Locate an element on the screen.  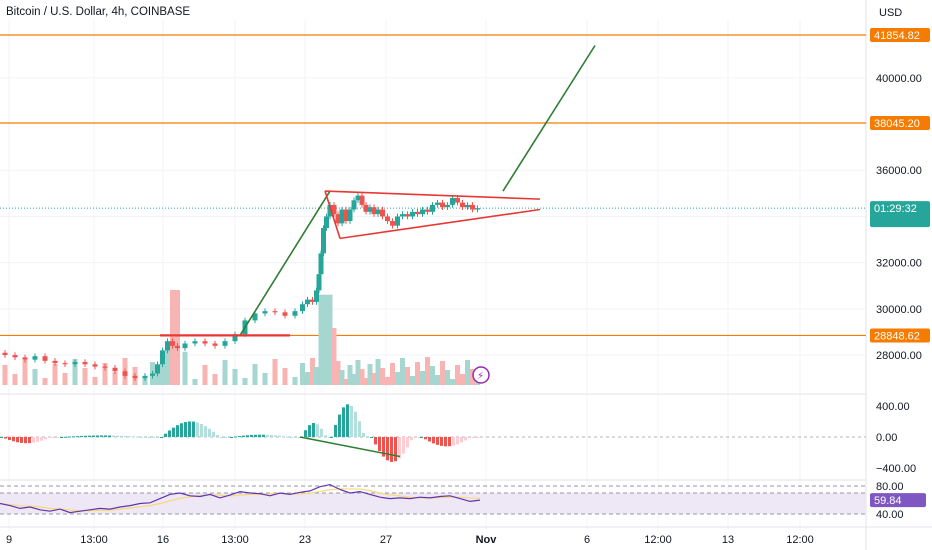
triangle-left-edge is located at coordinates (332, 214).